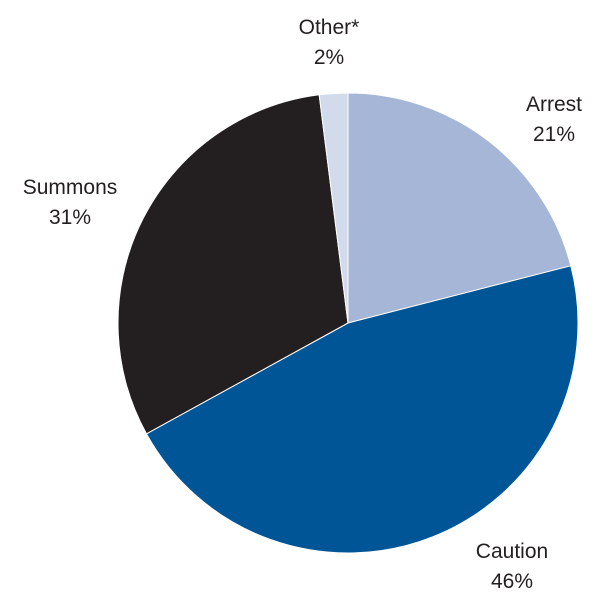 The width and height of the screenshot is (594, 593). What do you see at coordinates (512, 581) in the screenshot?
I see `caution-percent: 46%` at bounding box center [512, 581].